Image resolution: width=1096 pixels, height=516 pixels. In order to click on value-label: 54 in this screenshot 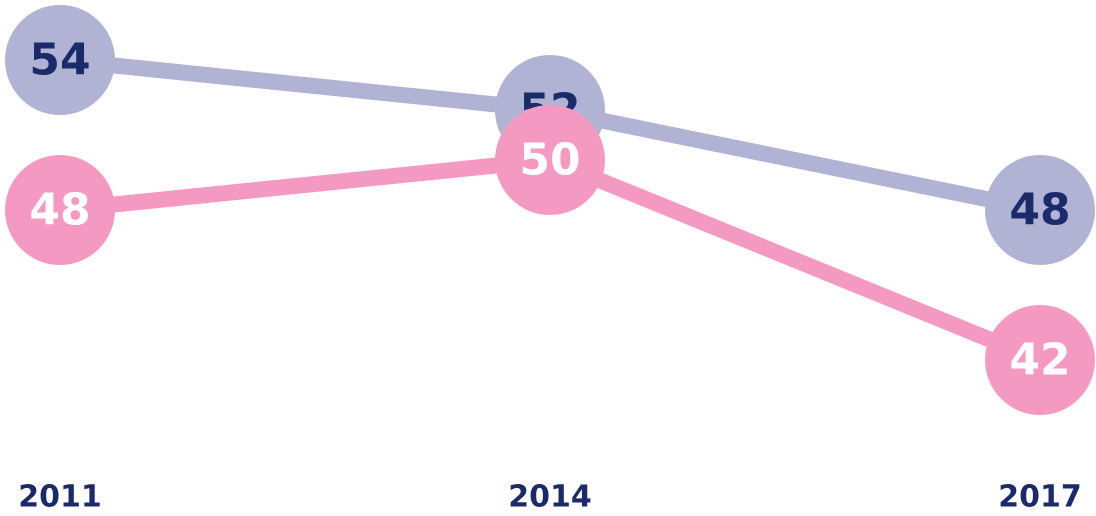, I will do `click(59, 60)`.